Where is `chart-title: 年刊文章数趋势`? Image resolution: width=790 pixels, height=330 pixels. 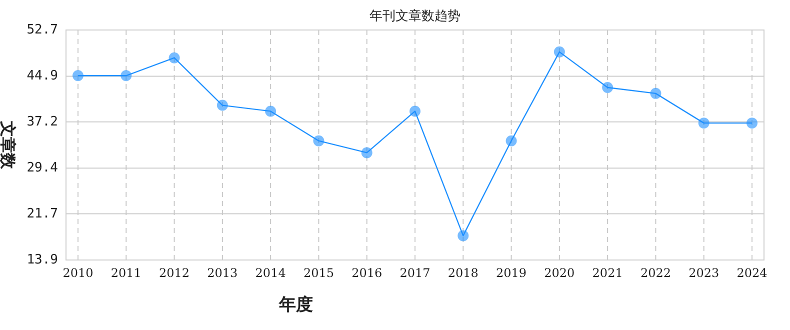
chart-title: 年刊文章数趋势 is located at coordinates (415, 16).